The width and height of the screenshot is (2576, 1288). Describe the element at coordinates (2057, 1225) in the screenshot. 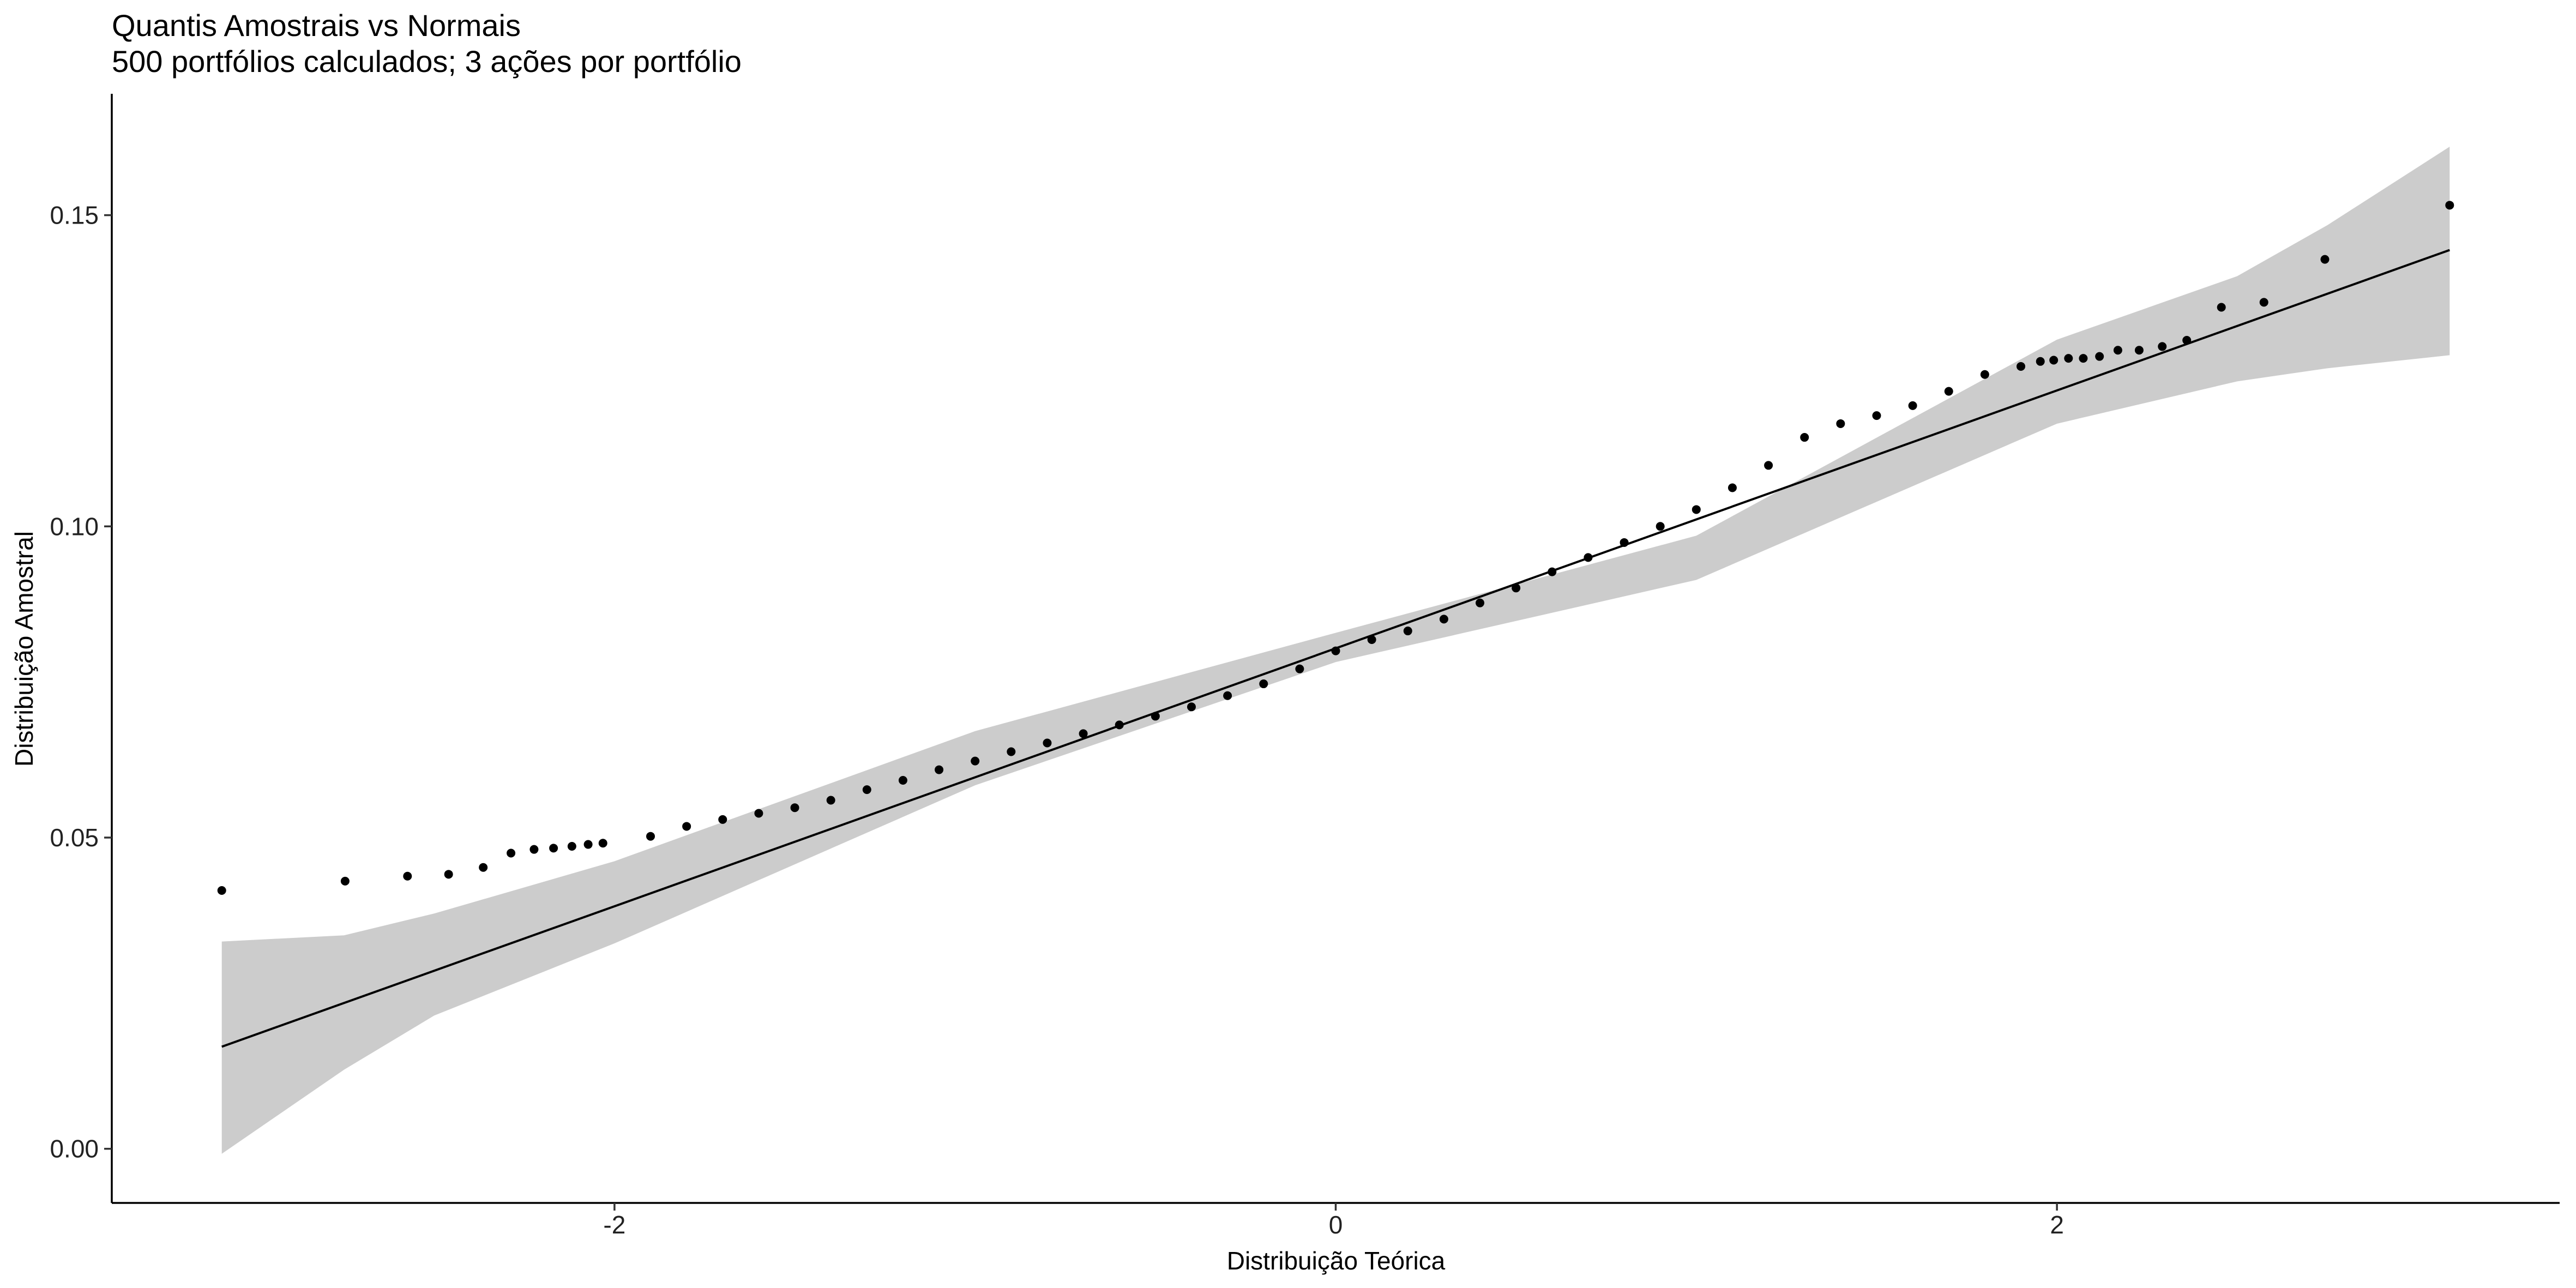

I see `x-tick-label: 2` at that location.